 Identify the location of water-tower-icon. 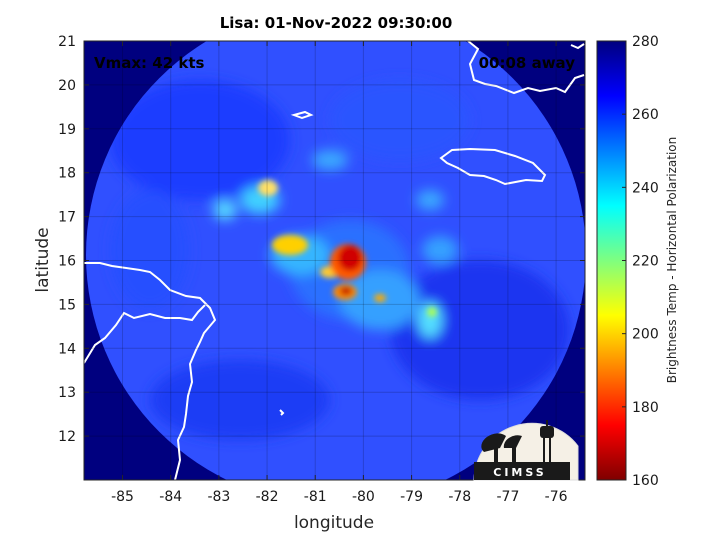
(547, 441).